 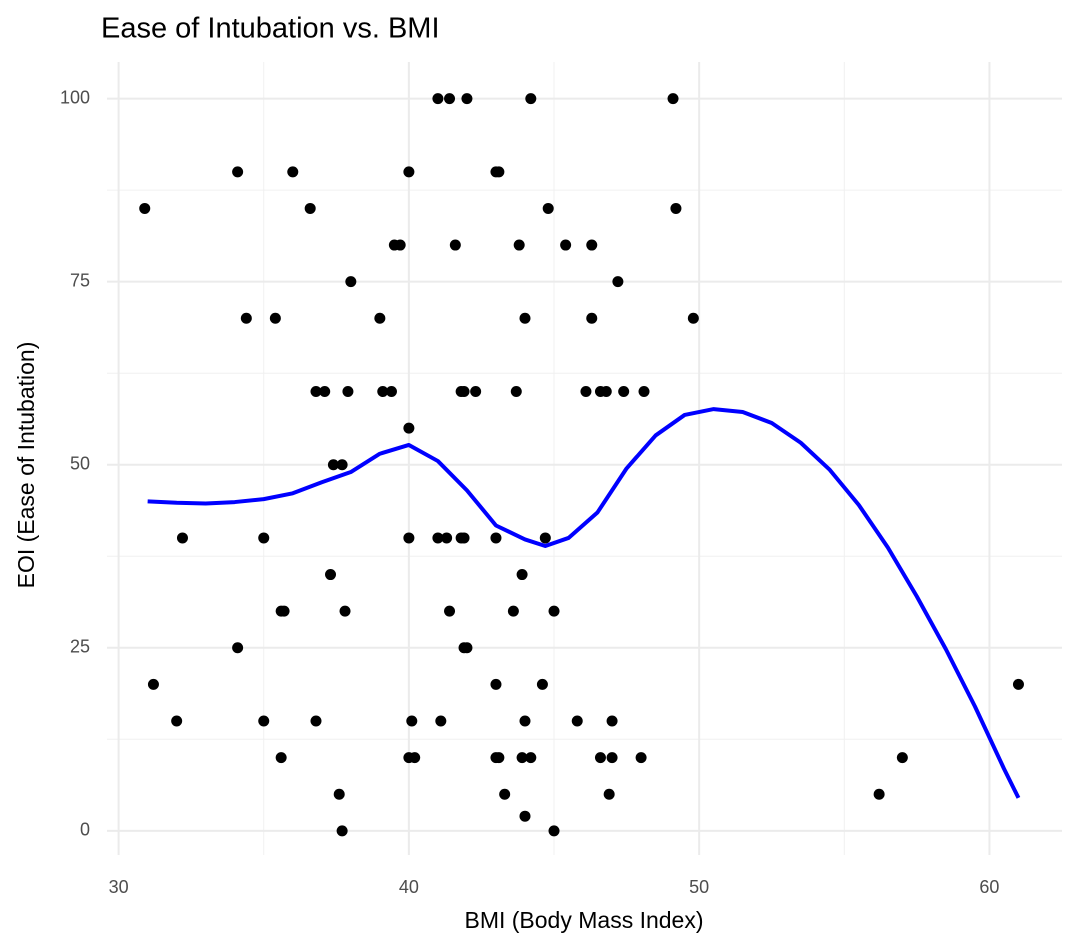 I want to click on x-tick-label: 60, so click(x=989, y=887).